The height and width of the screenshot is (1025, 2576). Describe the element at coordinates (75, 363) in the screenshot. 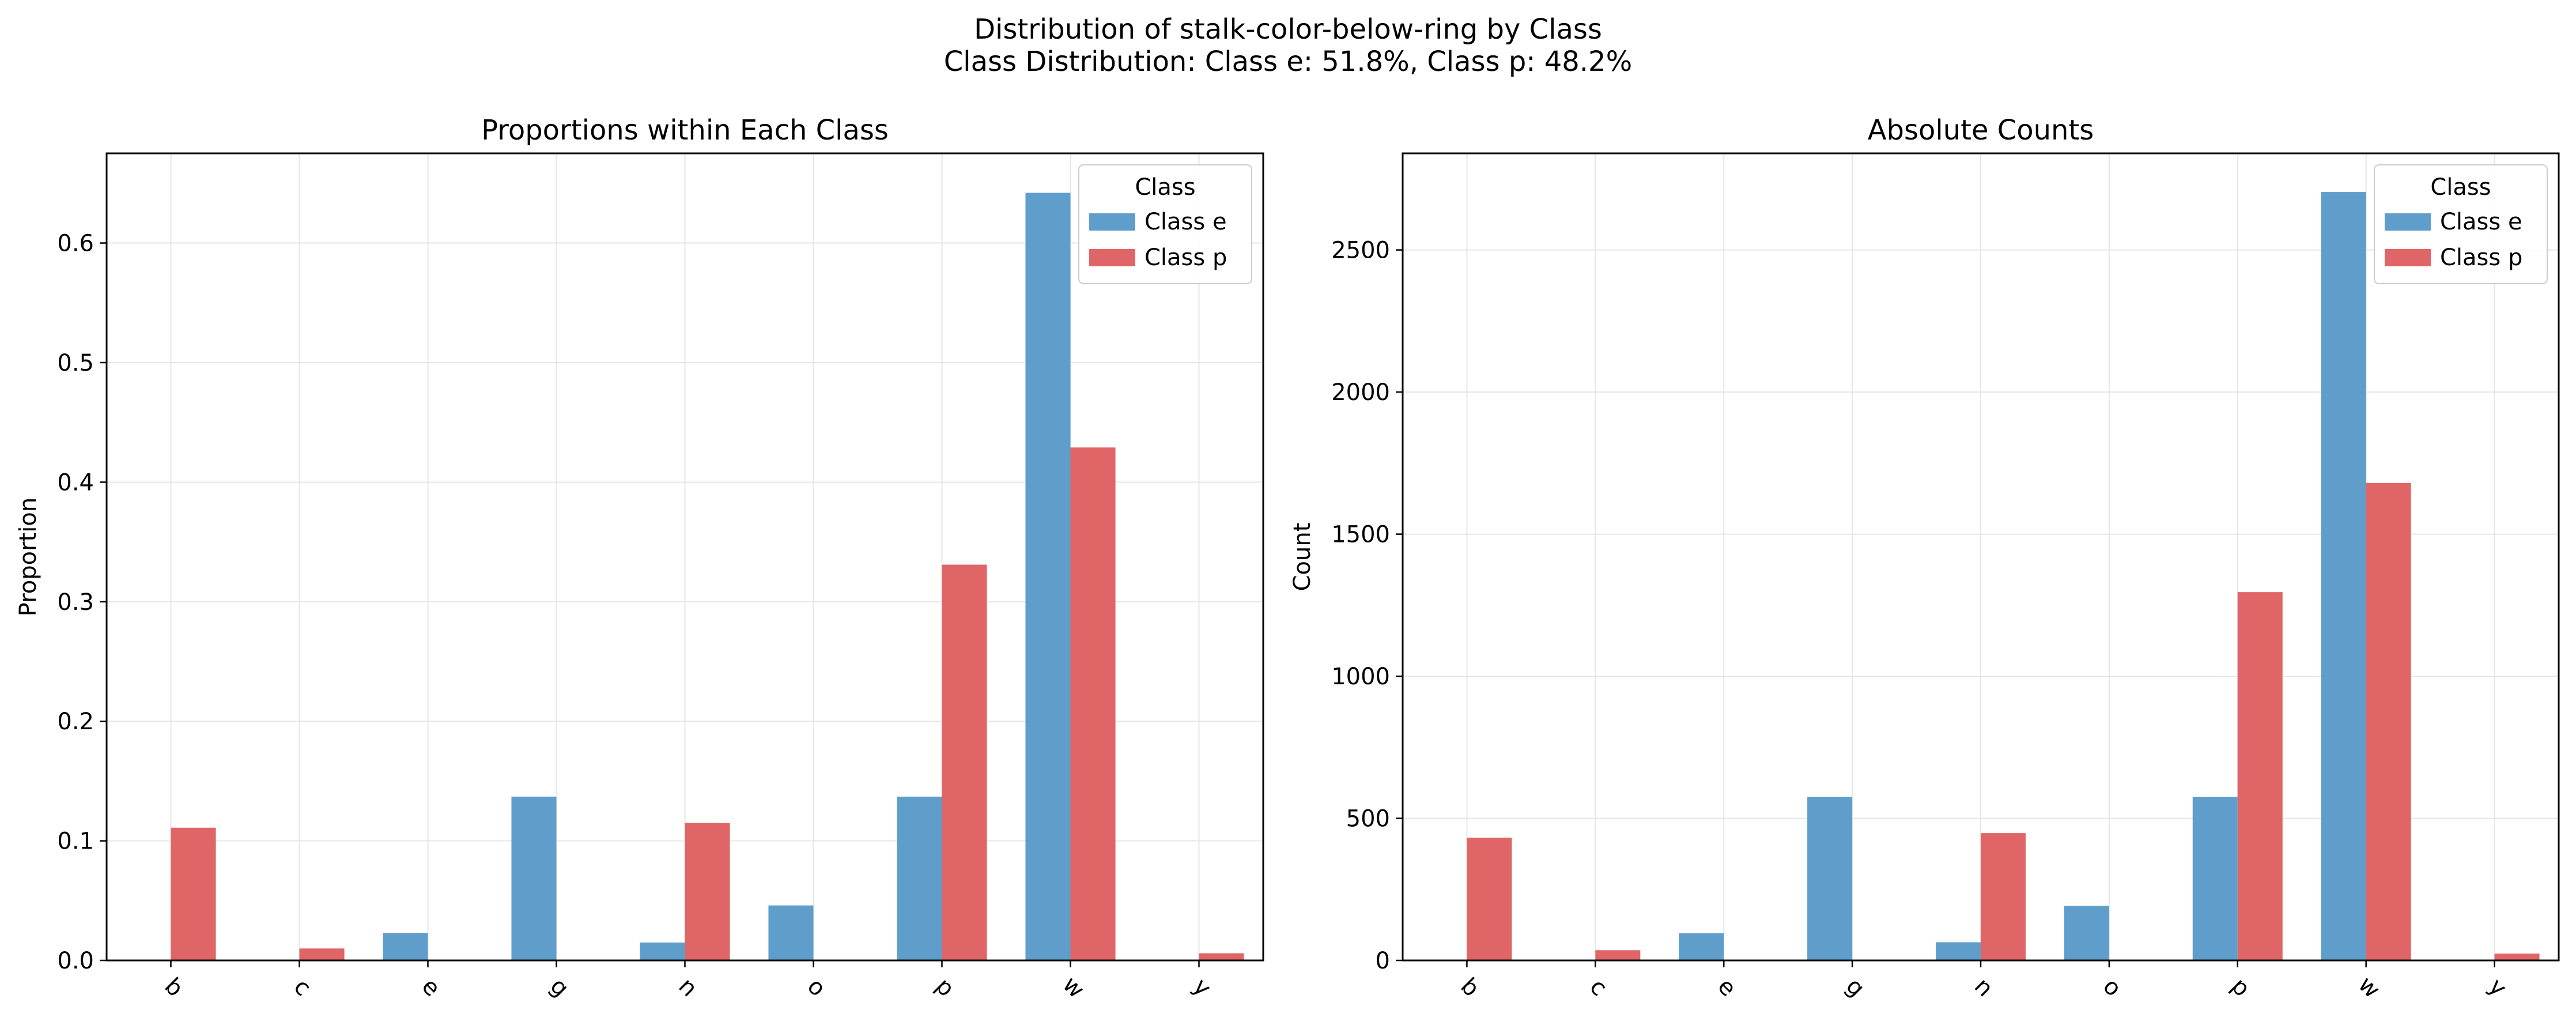

I see `y-tick-label: 0.5` at that location.